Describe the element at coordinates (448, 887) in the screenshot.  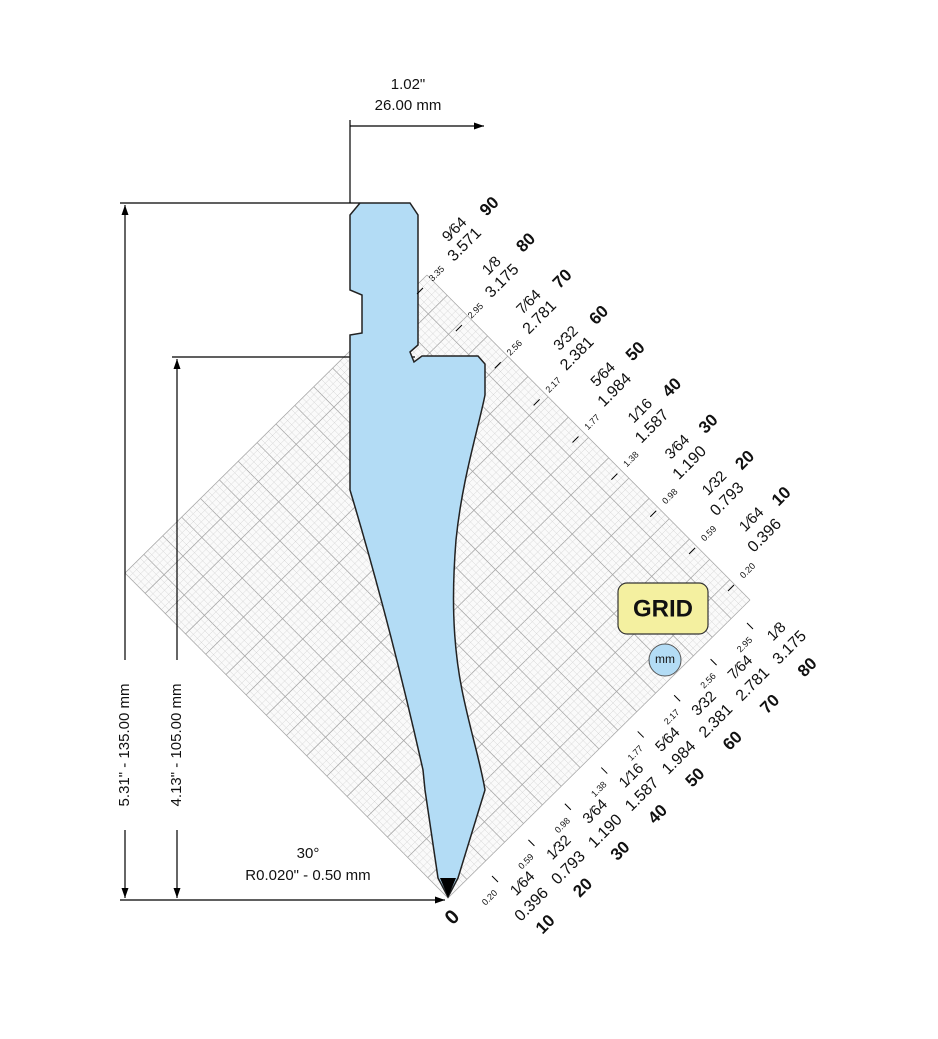
I see `punch-tip` at that location.